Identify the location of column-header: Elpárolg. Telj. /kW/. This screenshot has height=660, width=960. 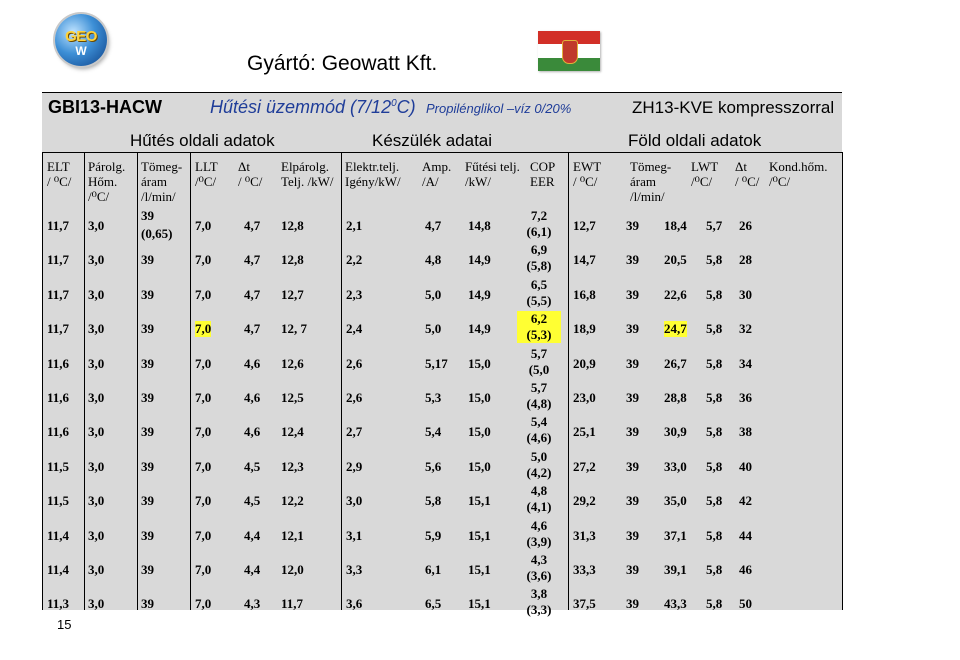
(307, 174).